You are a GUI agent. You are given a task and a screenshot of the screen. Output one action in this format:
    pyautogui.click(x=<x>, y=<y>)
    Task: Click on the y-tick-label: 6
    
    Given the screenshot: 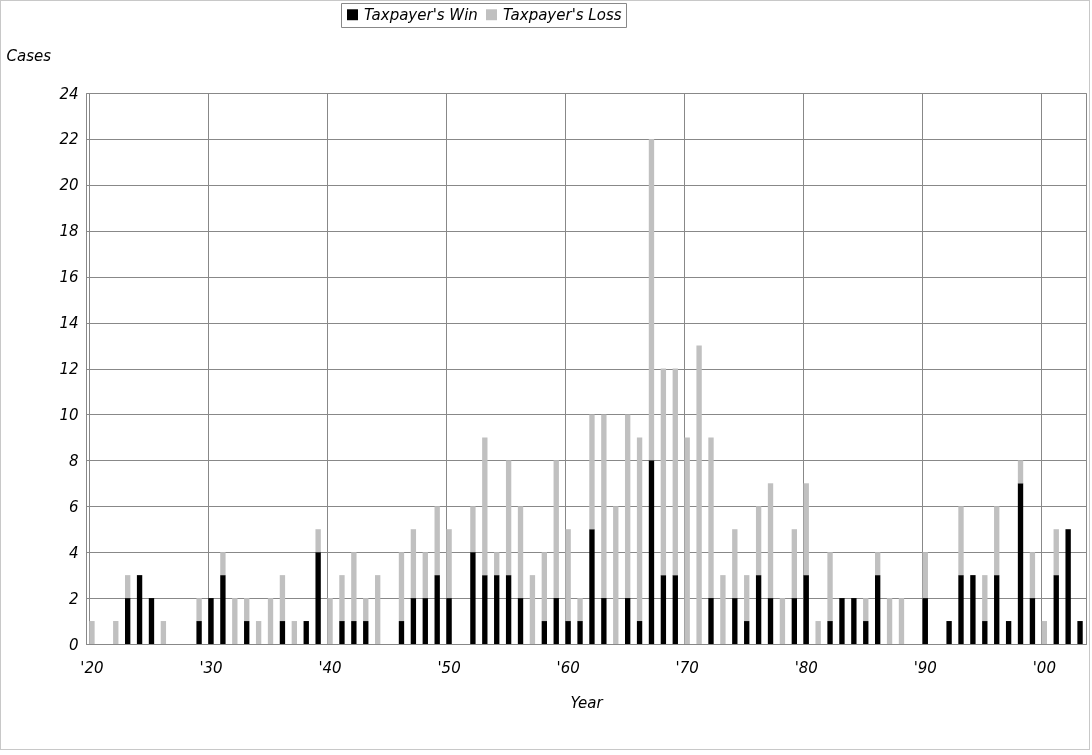 What is the action you would take?
    pyautogui.click(x=73, y=506)
    